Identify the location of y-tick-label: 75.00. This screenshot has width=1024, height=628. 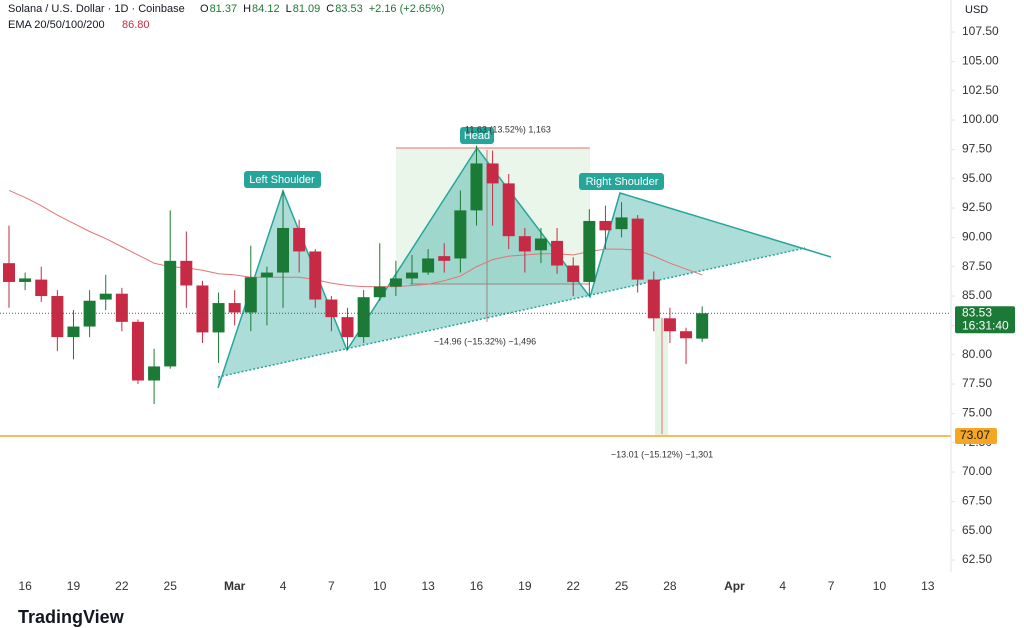
(977, 413).